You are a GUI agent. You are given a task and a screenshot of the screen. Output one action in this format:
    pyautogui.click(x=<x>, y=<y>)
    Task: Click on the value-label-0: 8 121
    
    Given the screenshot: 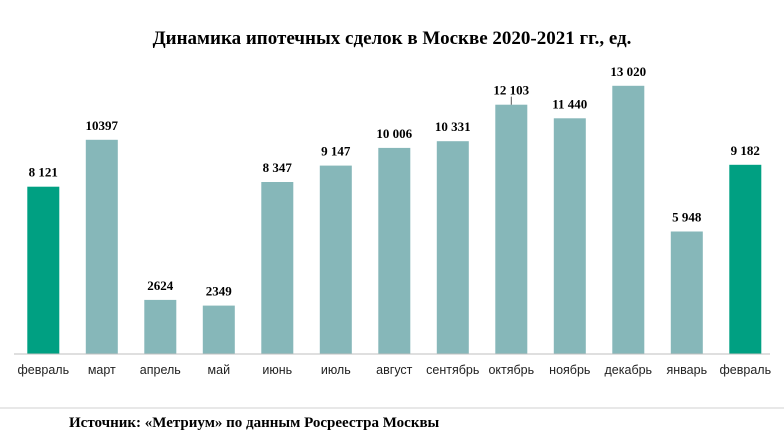 What is the action you would take?
    pyautogui.click(x=43, y=172)
    